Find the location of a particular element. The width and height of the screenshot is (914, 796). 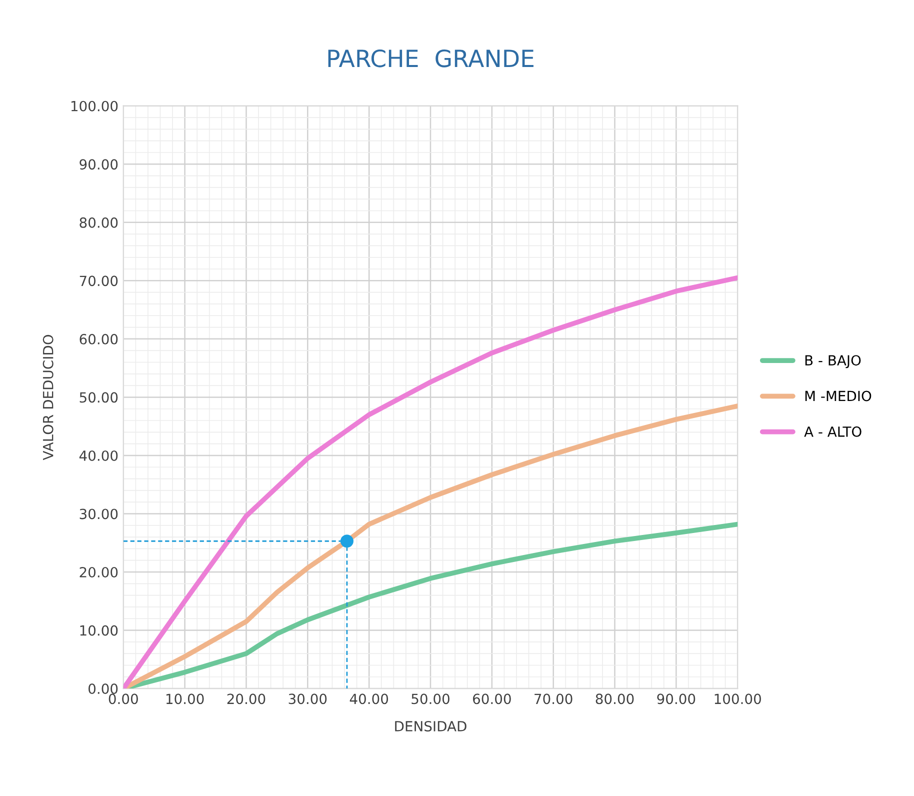

chart-title: PARCHE GRANDE is located at coordinates (431, 58).